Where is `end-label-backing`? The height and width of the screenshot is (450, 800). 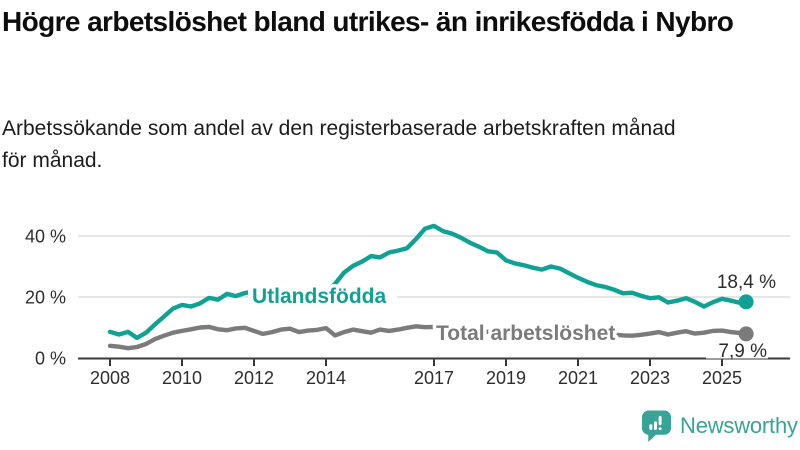
end-label-backing is located at coordinates (737, 352).